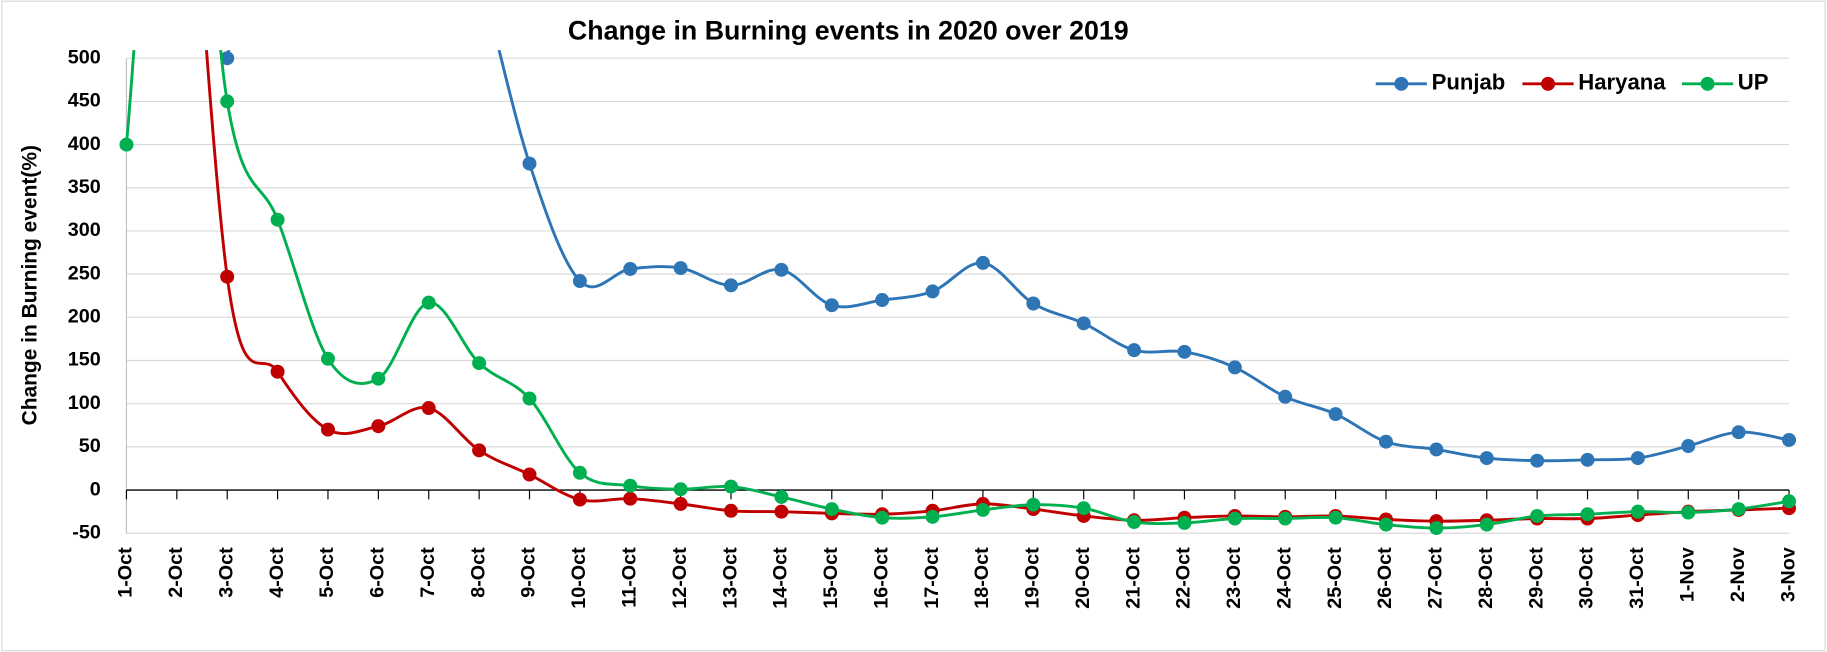 Image resolution: width=1827 pixels, height=652 pixels. I want to click on y-tick-label: 450, so click(84, 101).